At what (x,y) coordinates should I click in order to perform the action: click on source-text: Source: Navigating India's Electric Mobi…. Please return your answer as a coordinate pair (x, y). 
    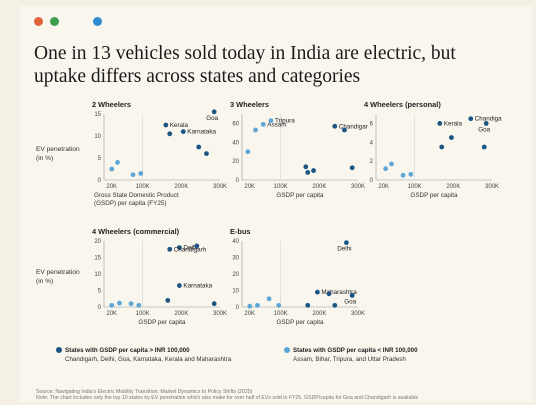
    Looking at the image, I should click on (144, 392).